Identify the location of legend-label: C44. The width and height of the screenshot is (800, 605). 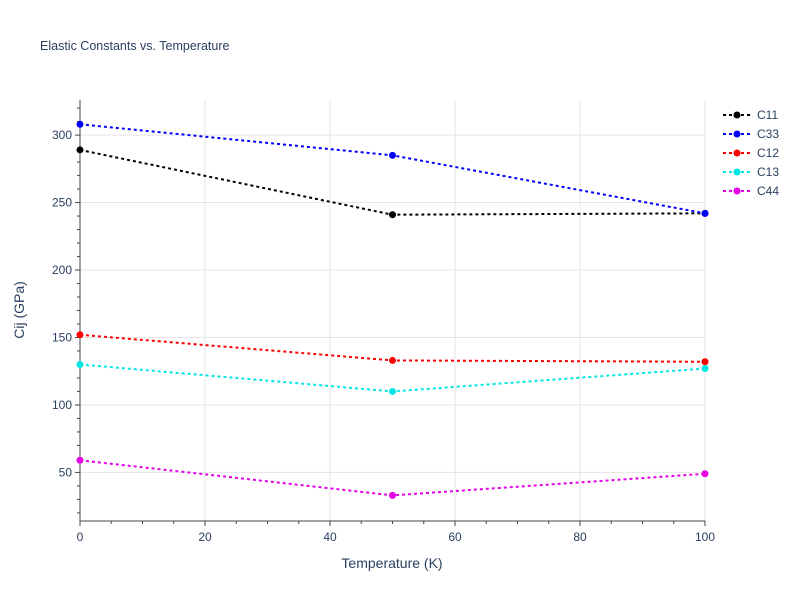
(768, 191).